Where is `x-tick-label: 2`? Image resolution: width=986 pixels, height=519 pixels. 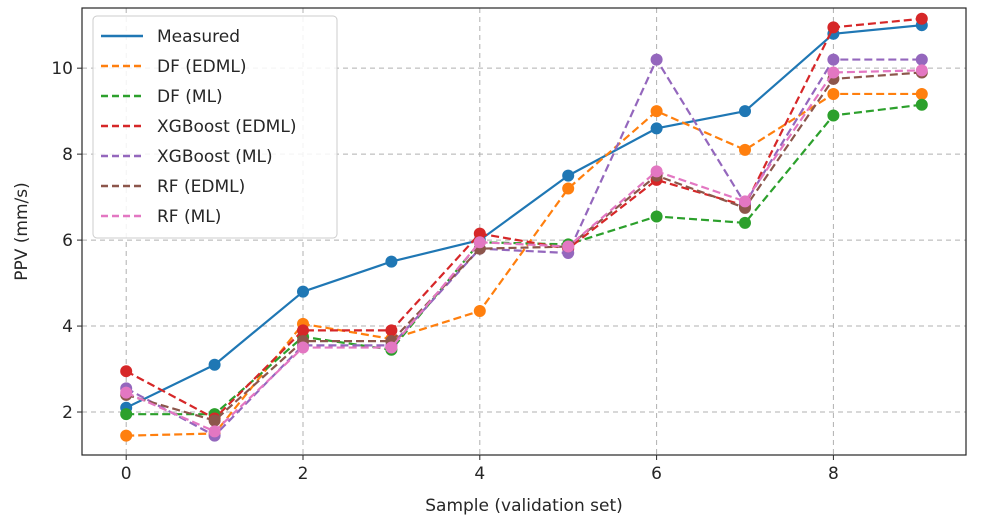 x-tick-label: 2 is located at coordinates (303, 474).